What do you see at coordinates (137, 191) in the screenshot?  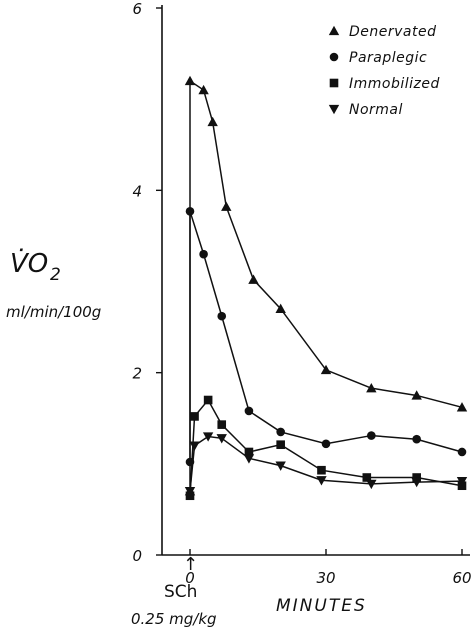 I see `y-tick-label: 4` at bounding box center [137, 191].